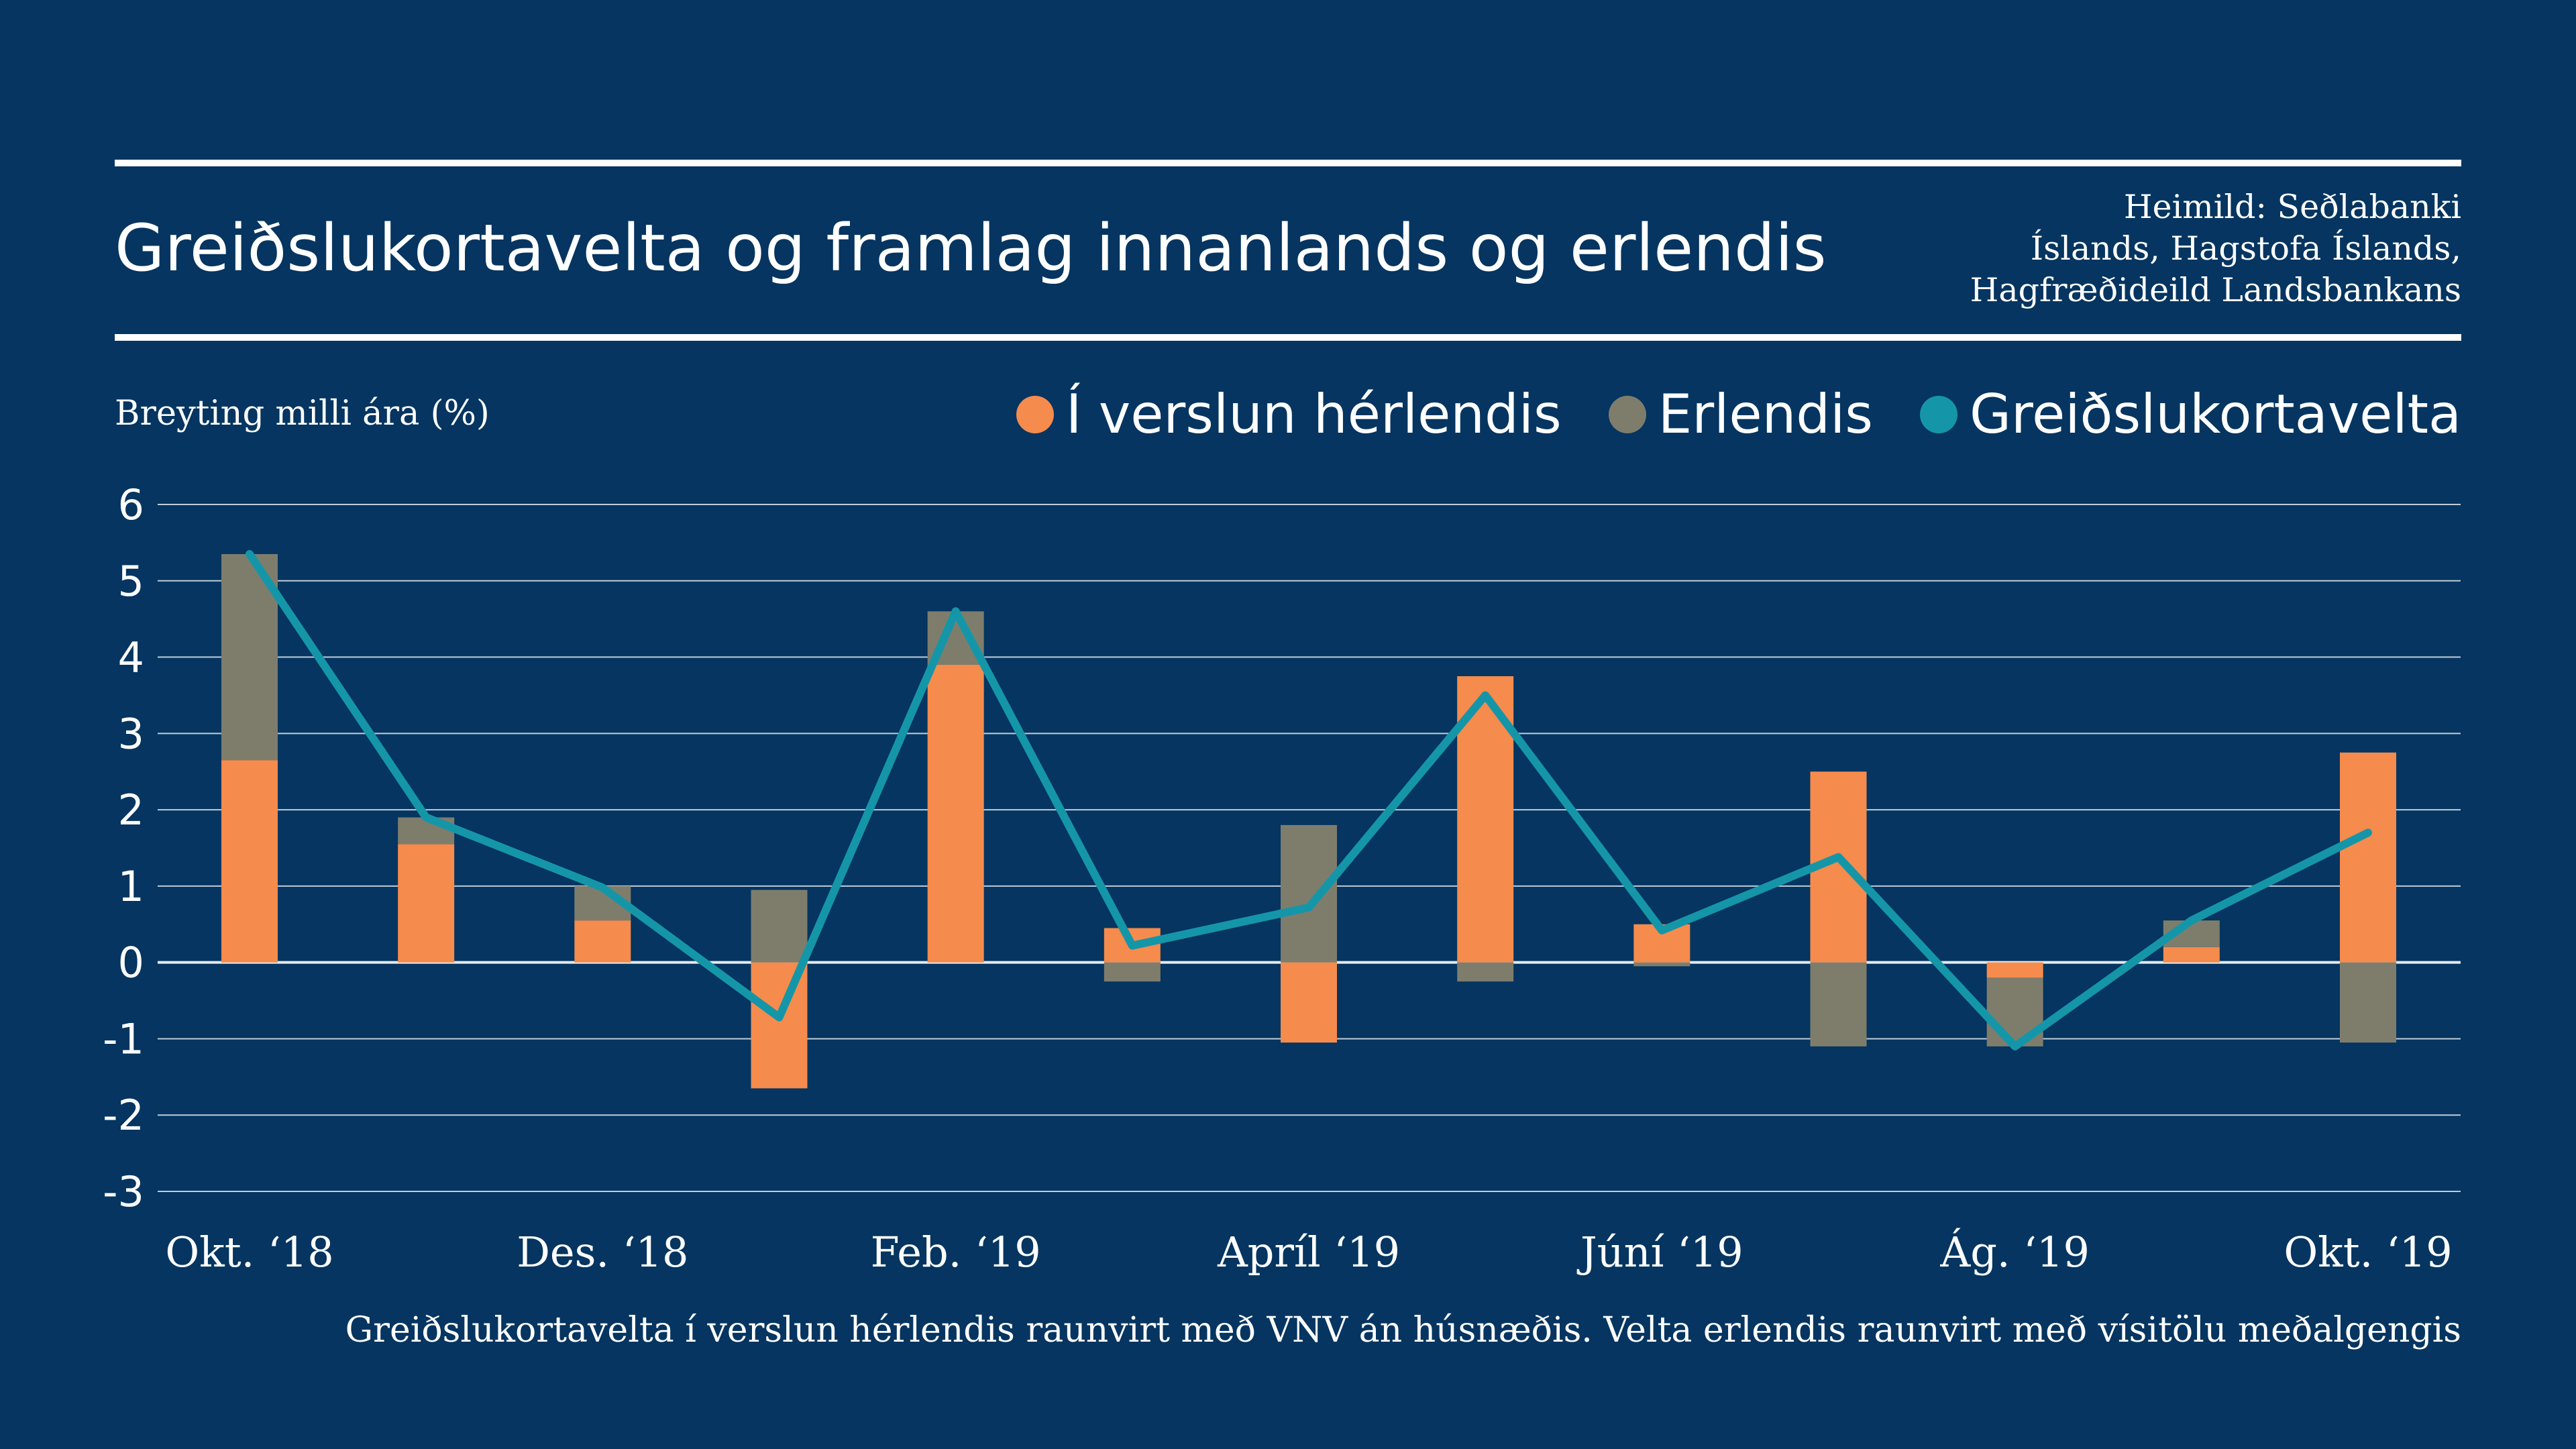  I want to click on source-line-3: Hagfræðideild Landsbankans, so click(2215, 290).